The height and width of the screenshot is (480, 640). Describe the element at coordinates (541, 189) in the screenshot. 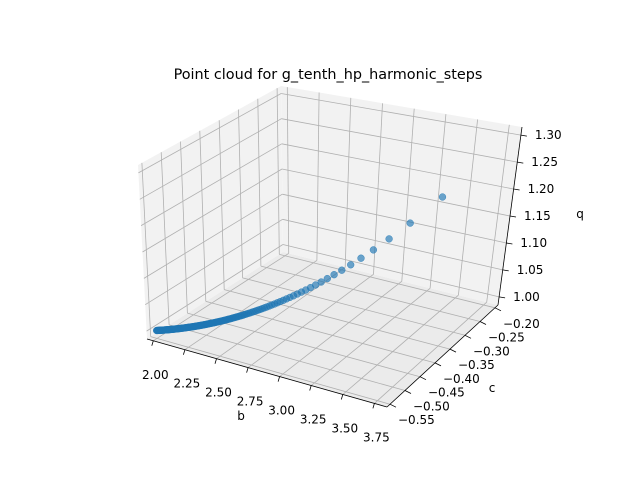

I see `z-tick-label: 1.20` at that location.